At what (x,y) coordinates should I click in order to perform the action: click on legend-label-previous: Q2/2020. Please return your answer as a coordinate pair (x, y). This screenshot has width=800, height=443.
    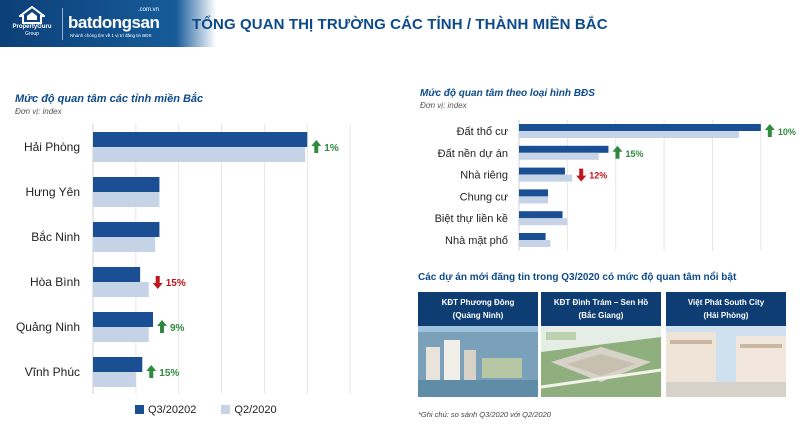
    Looking at the image, I should click on (255, 410).